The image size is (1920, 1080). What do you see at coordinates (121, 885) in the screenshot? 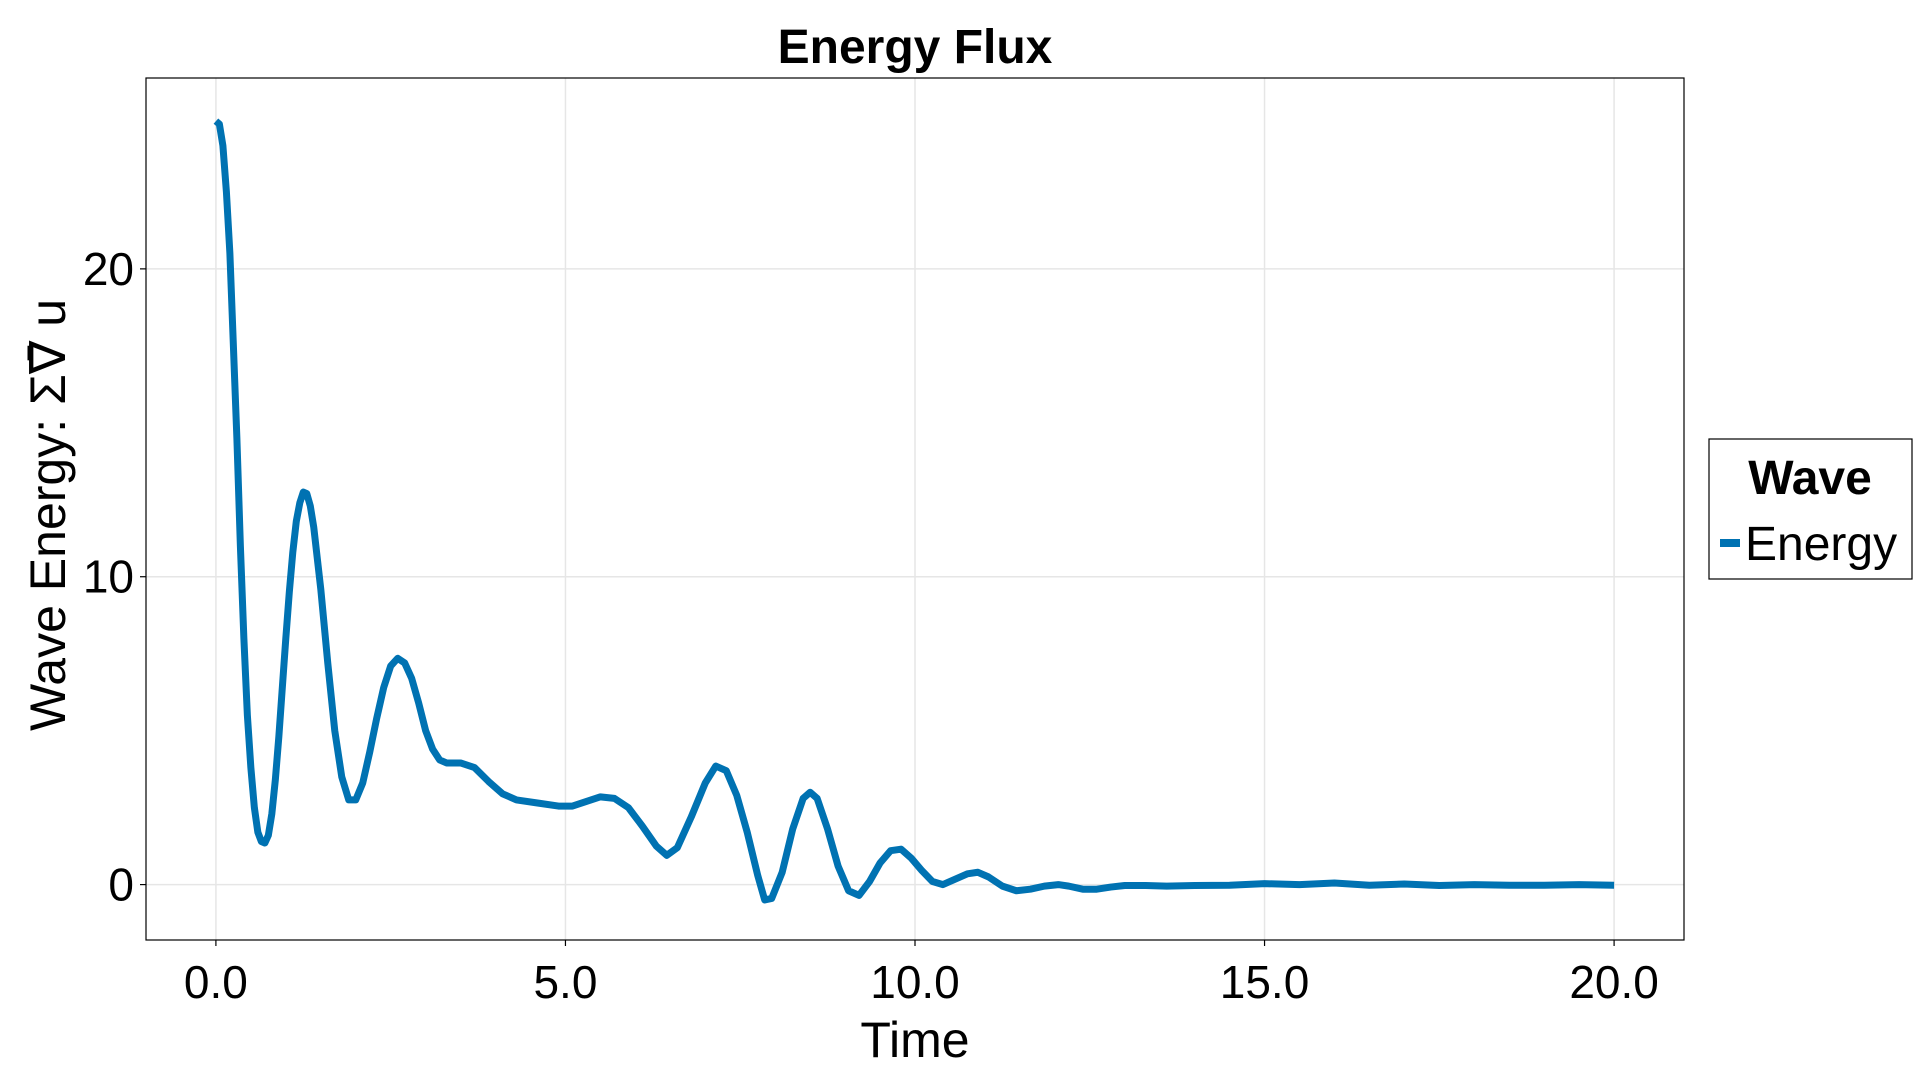
I see `y-tick-label: 0` at bounding box center [121, 885].